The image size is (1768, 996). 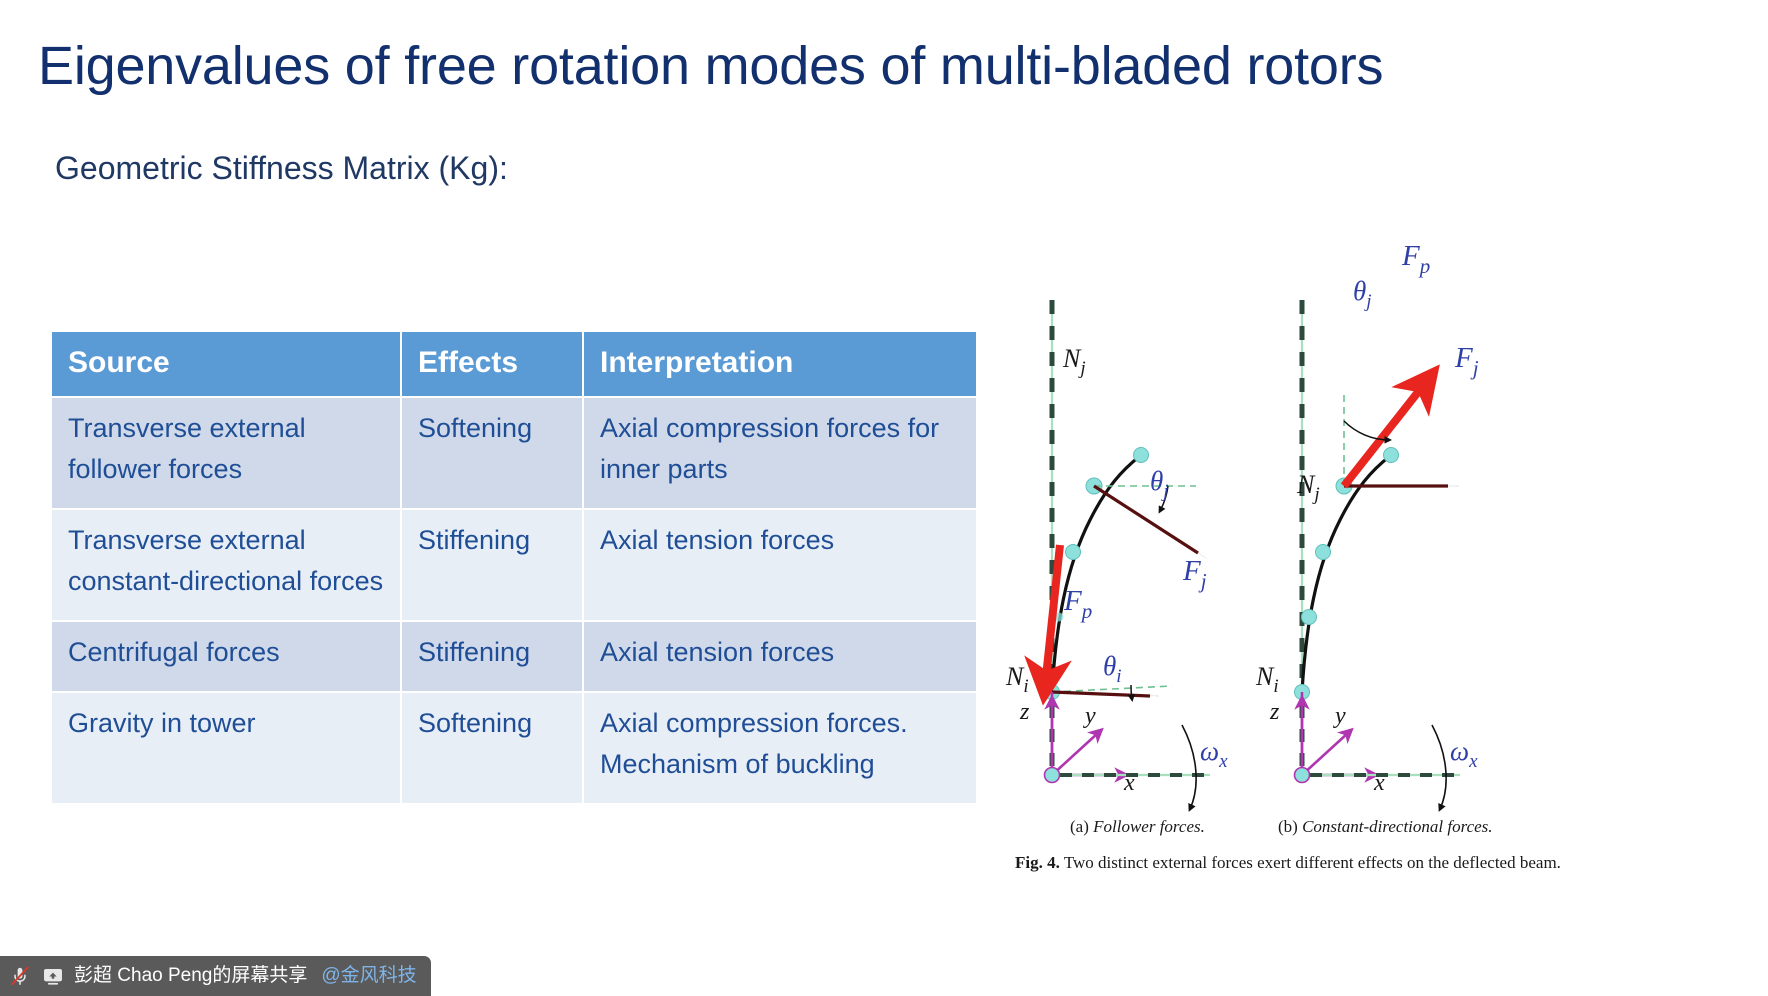 What do you see at coordinates (1079, 826) in the screenshot?
I see `figure-sublabel-a-tag: (a)` at bounding box center [1079, 826].